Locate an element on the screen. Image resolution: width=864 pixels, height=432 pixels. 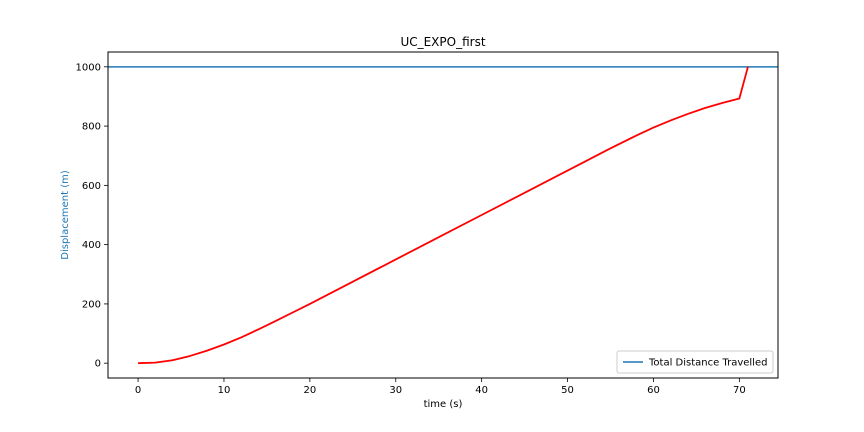
chart-title: UC_EXPO_first is located at coordinates (442, 42).